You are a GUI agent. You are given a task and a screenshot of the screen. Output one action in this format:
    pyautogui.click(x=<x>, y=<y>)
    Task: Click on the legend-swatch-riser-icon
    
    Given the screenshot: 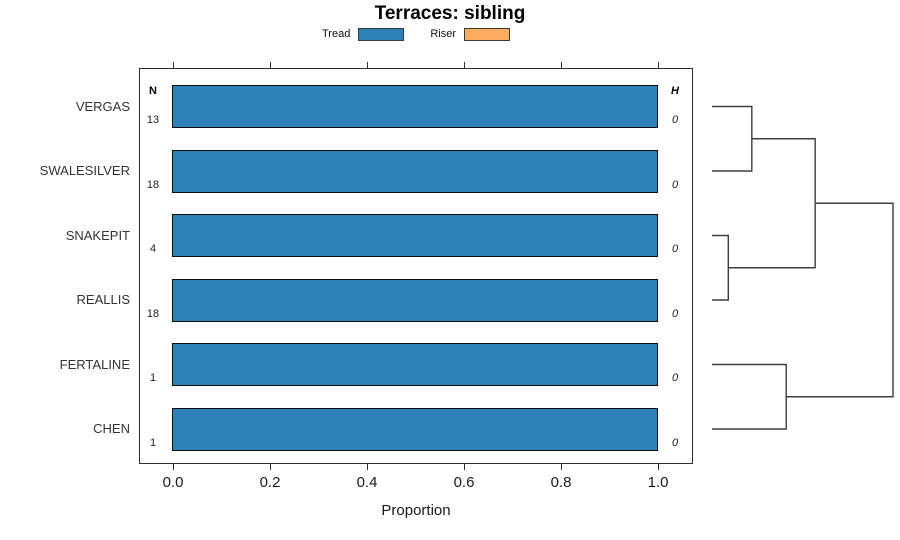 What is the action you would take?
    pyautogui.click(x=487, y=34)
    